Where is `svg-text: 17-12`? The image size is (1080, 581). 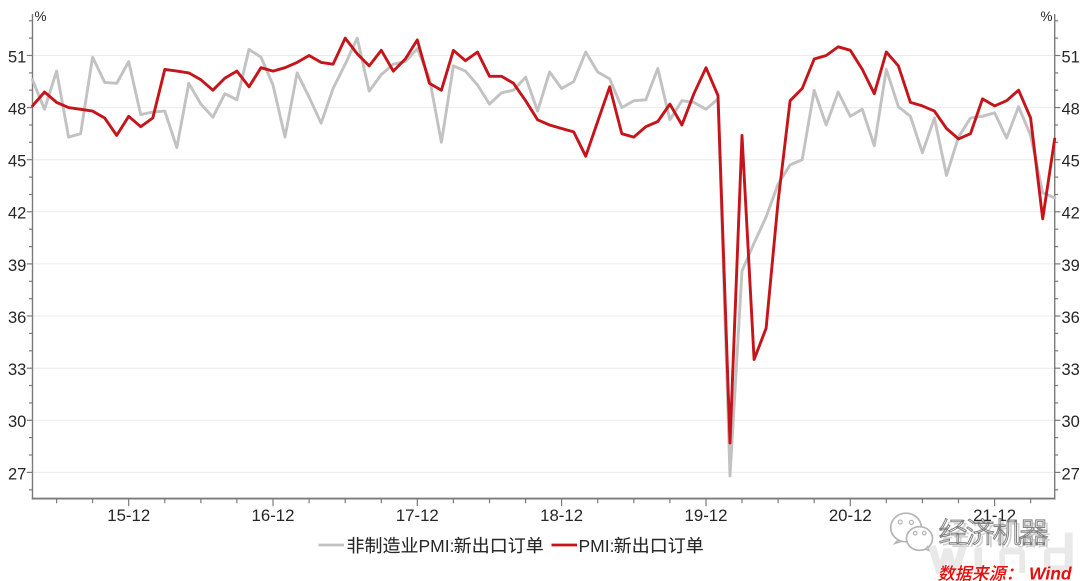
svg-text: 17-12 is located at coordinates (417, 515).